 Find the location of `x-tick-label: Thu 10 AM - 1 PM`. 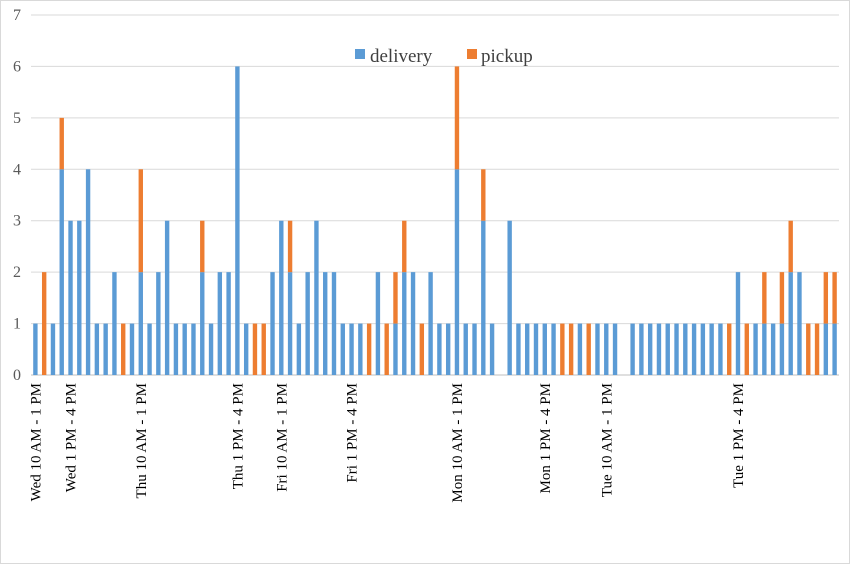

x-tick-label: Thu 10 AM - 1 PM is located at coordinates (142, 440).